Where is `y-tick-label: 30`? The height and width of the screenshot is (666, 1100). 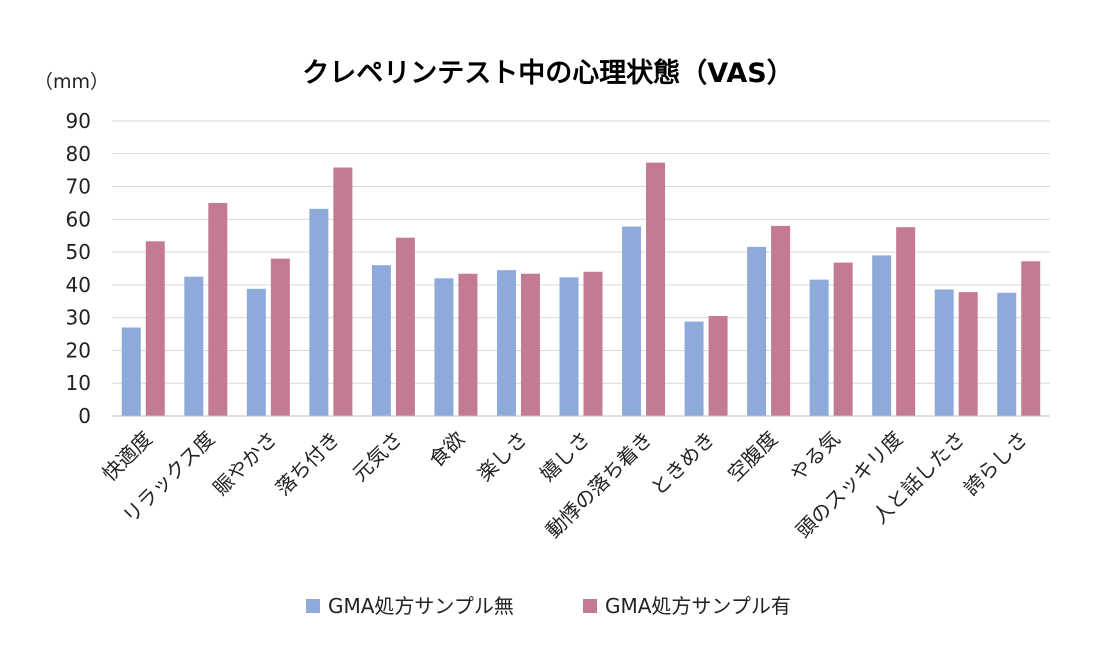
y-tick-label: 30 is located at coordinates (78, 318).